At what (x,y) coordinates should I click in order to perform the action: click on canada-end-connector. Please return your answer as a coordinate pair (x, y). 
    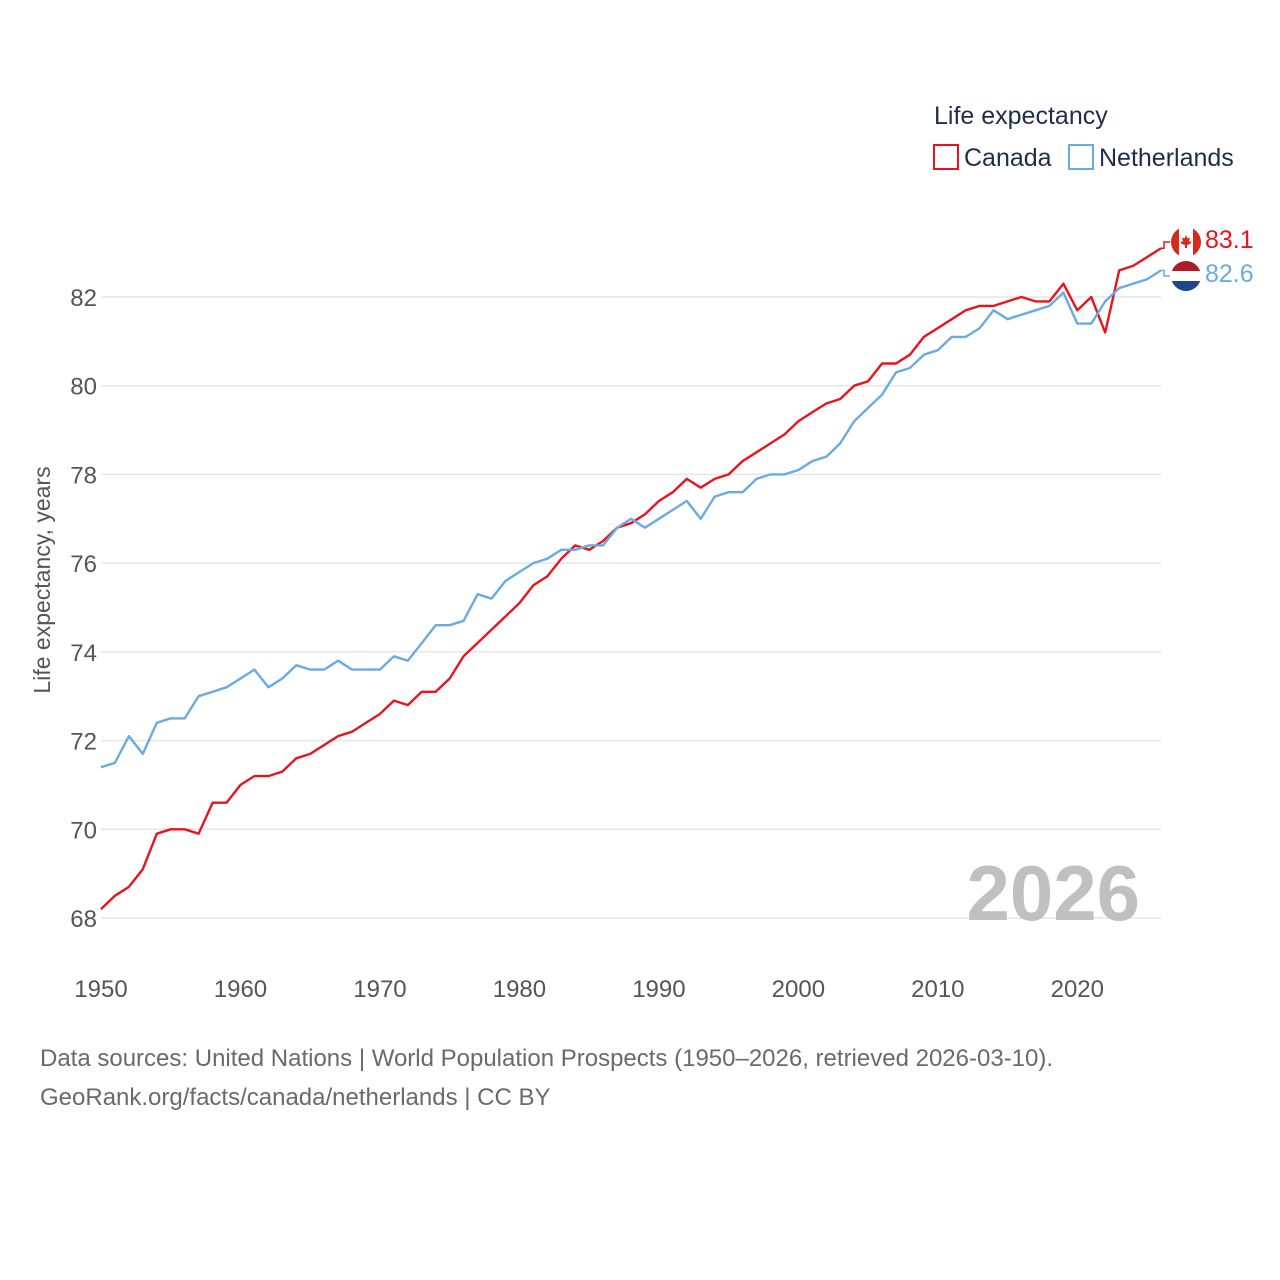
    Looking at the image, I should click on (1165, 245).